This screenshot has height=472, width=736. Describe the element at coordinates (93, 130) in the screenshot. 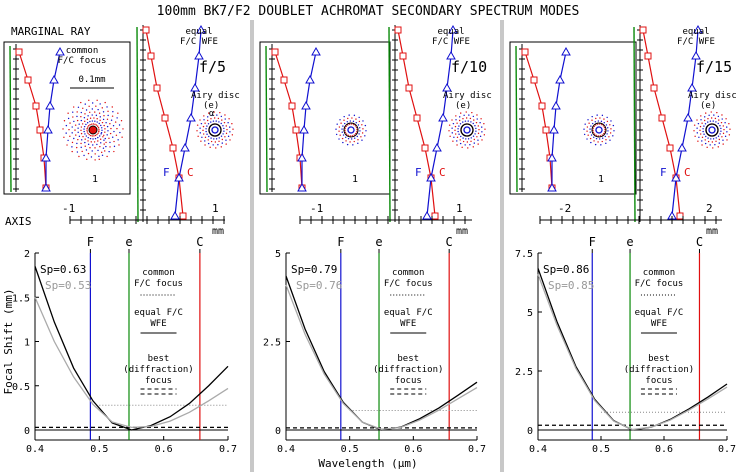

I see `inset-airy-ring` at that location.